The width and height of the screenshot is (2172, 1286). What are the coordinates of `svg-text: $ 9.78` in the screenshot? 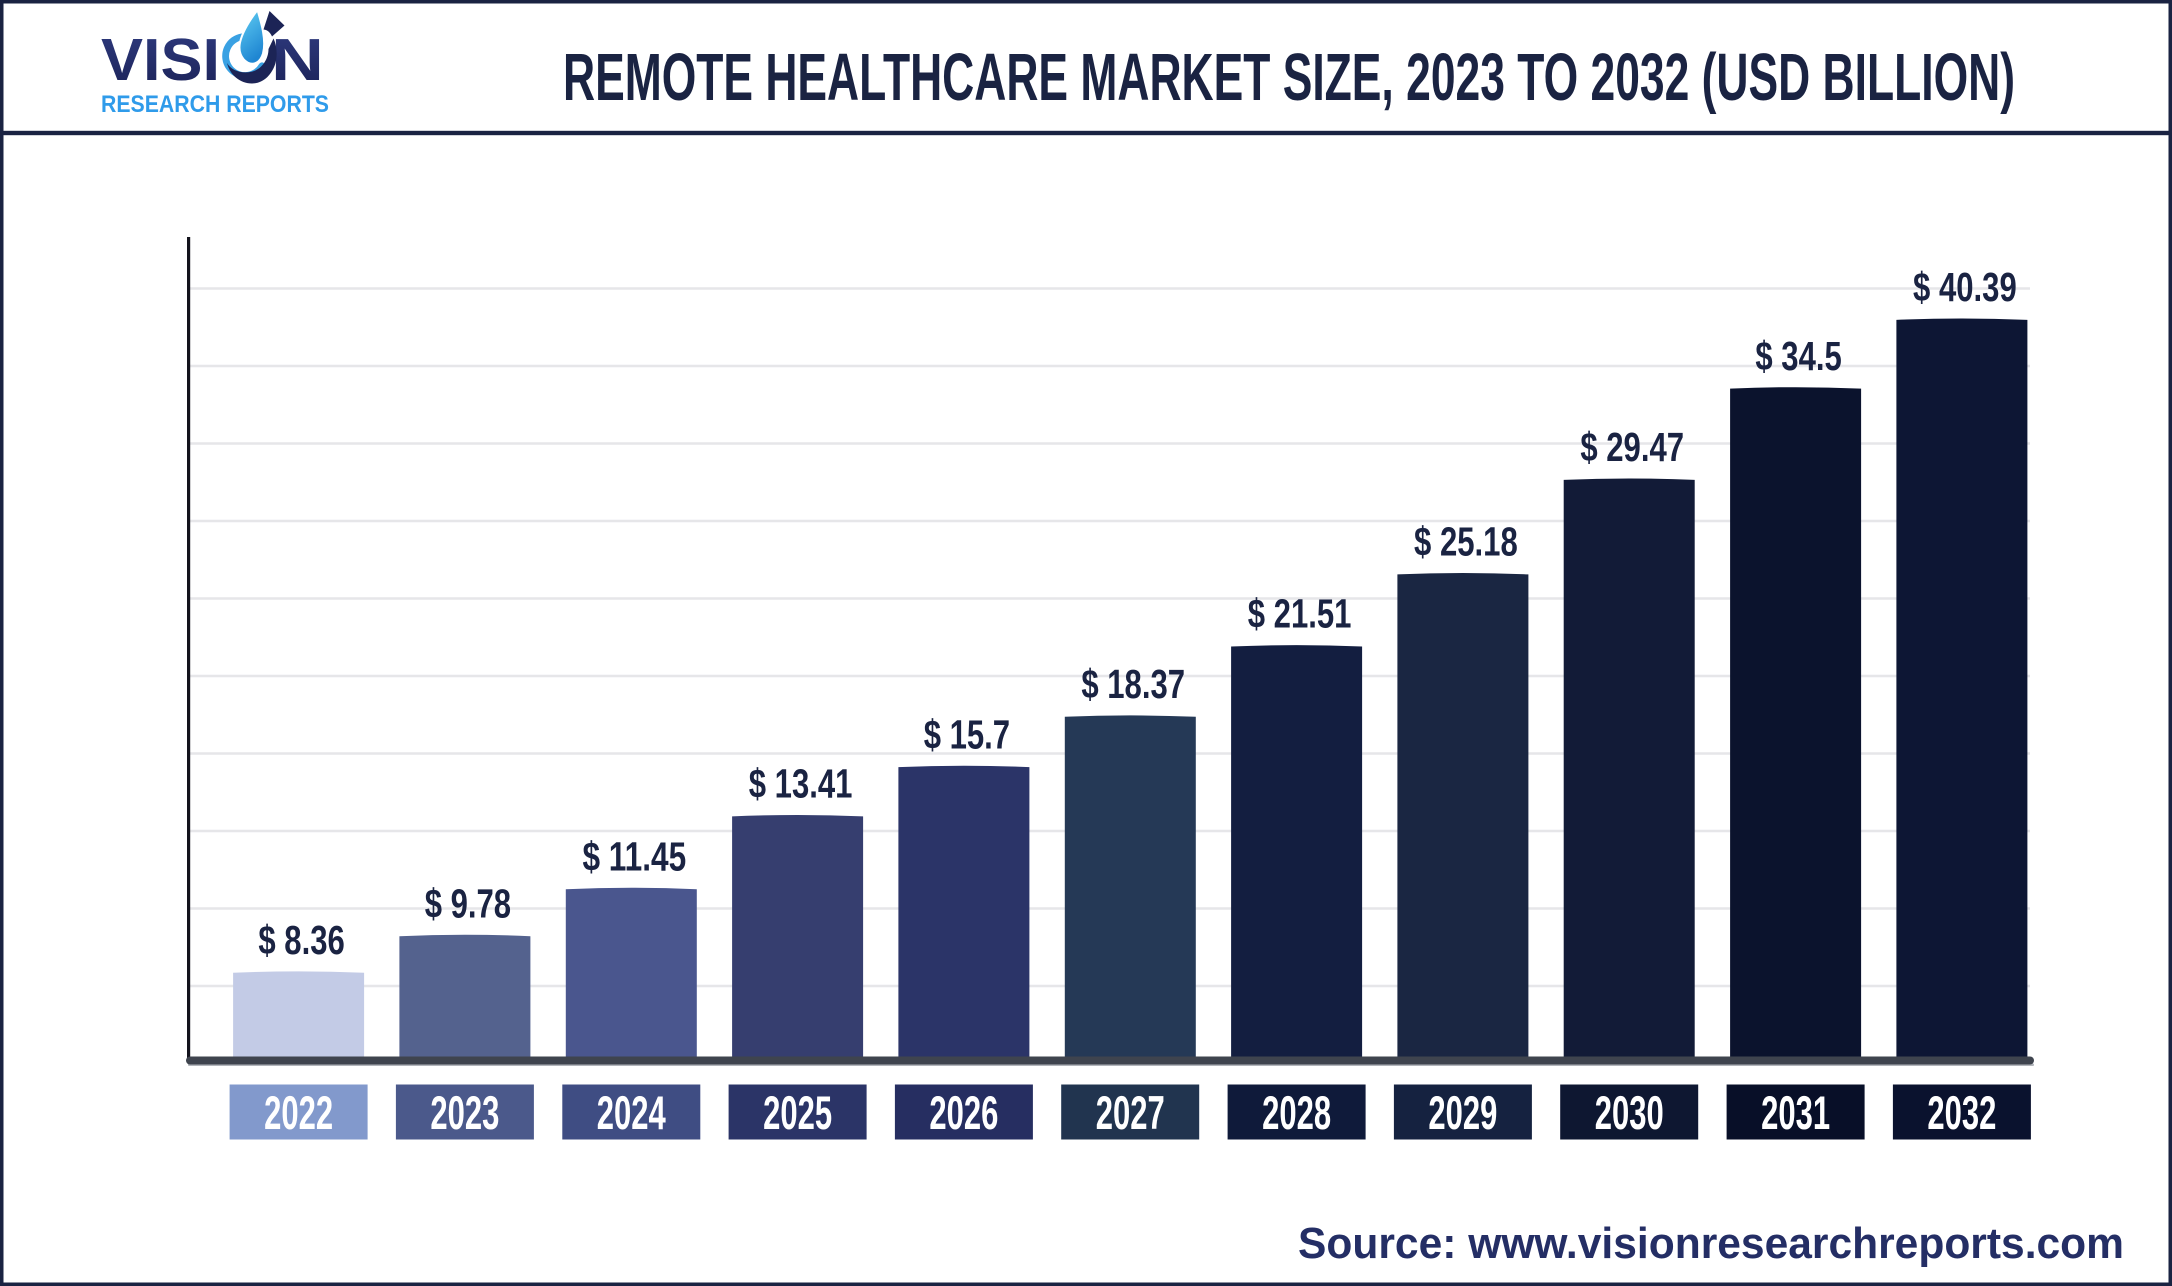 It's located at (468, 903).